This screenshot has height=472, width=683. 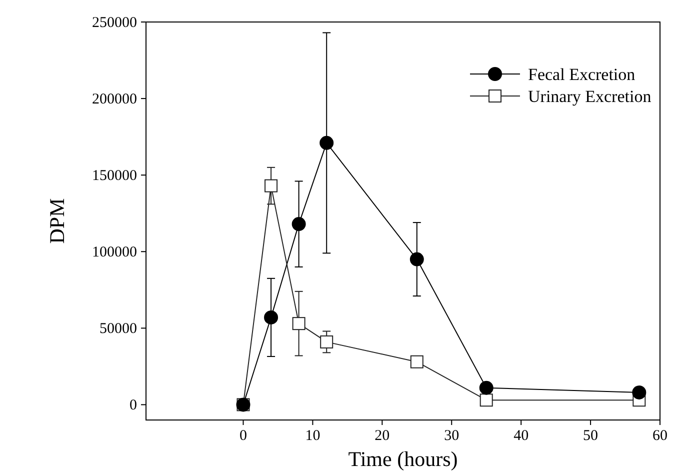 What do you see at coordinates (312, 436) in the screenshot?
I see `x-tick-label: 10` at bounding box center [312, 436].